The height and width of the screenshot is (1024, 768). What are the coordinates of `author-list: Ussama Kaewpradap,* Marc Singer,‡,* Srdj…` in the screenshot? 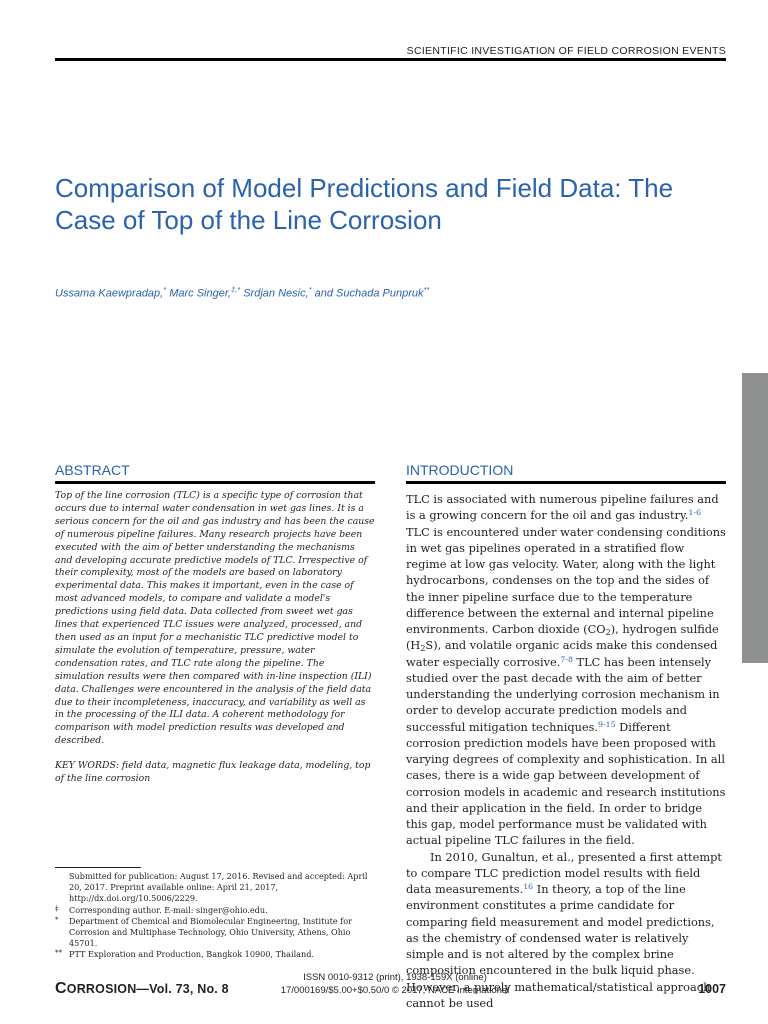 It's located at (242, 292).